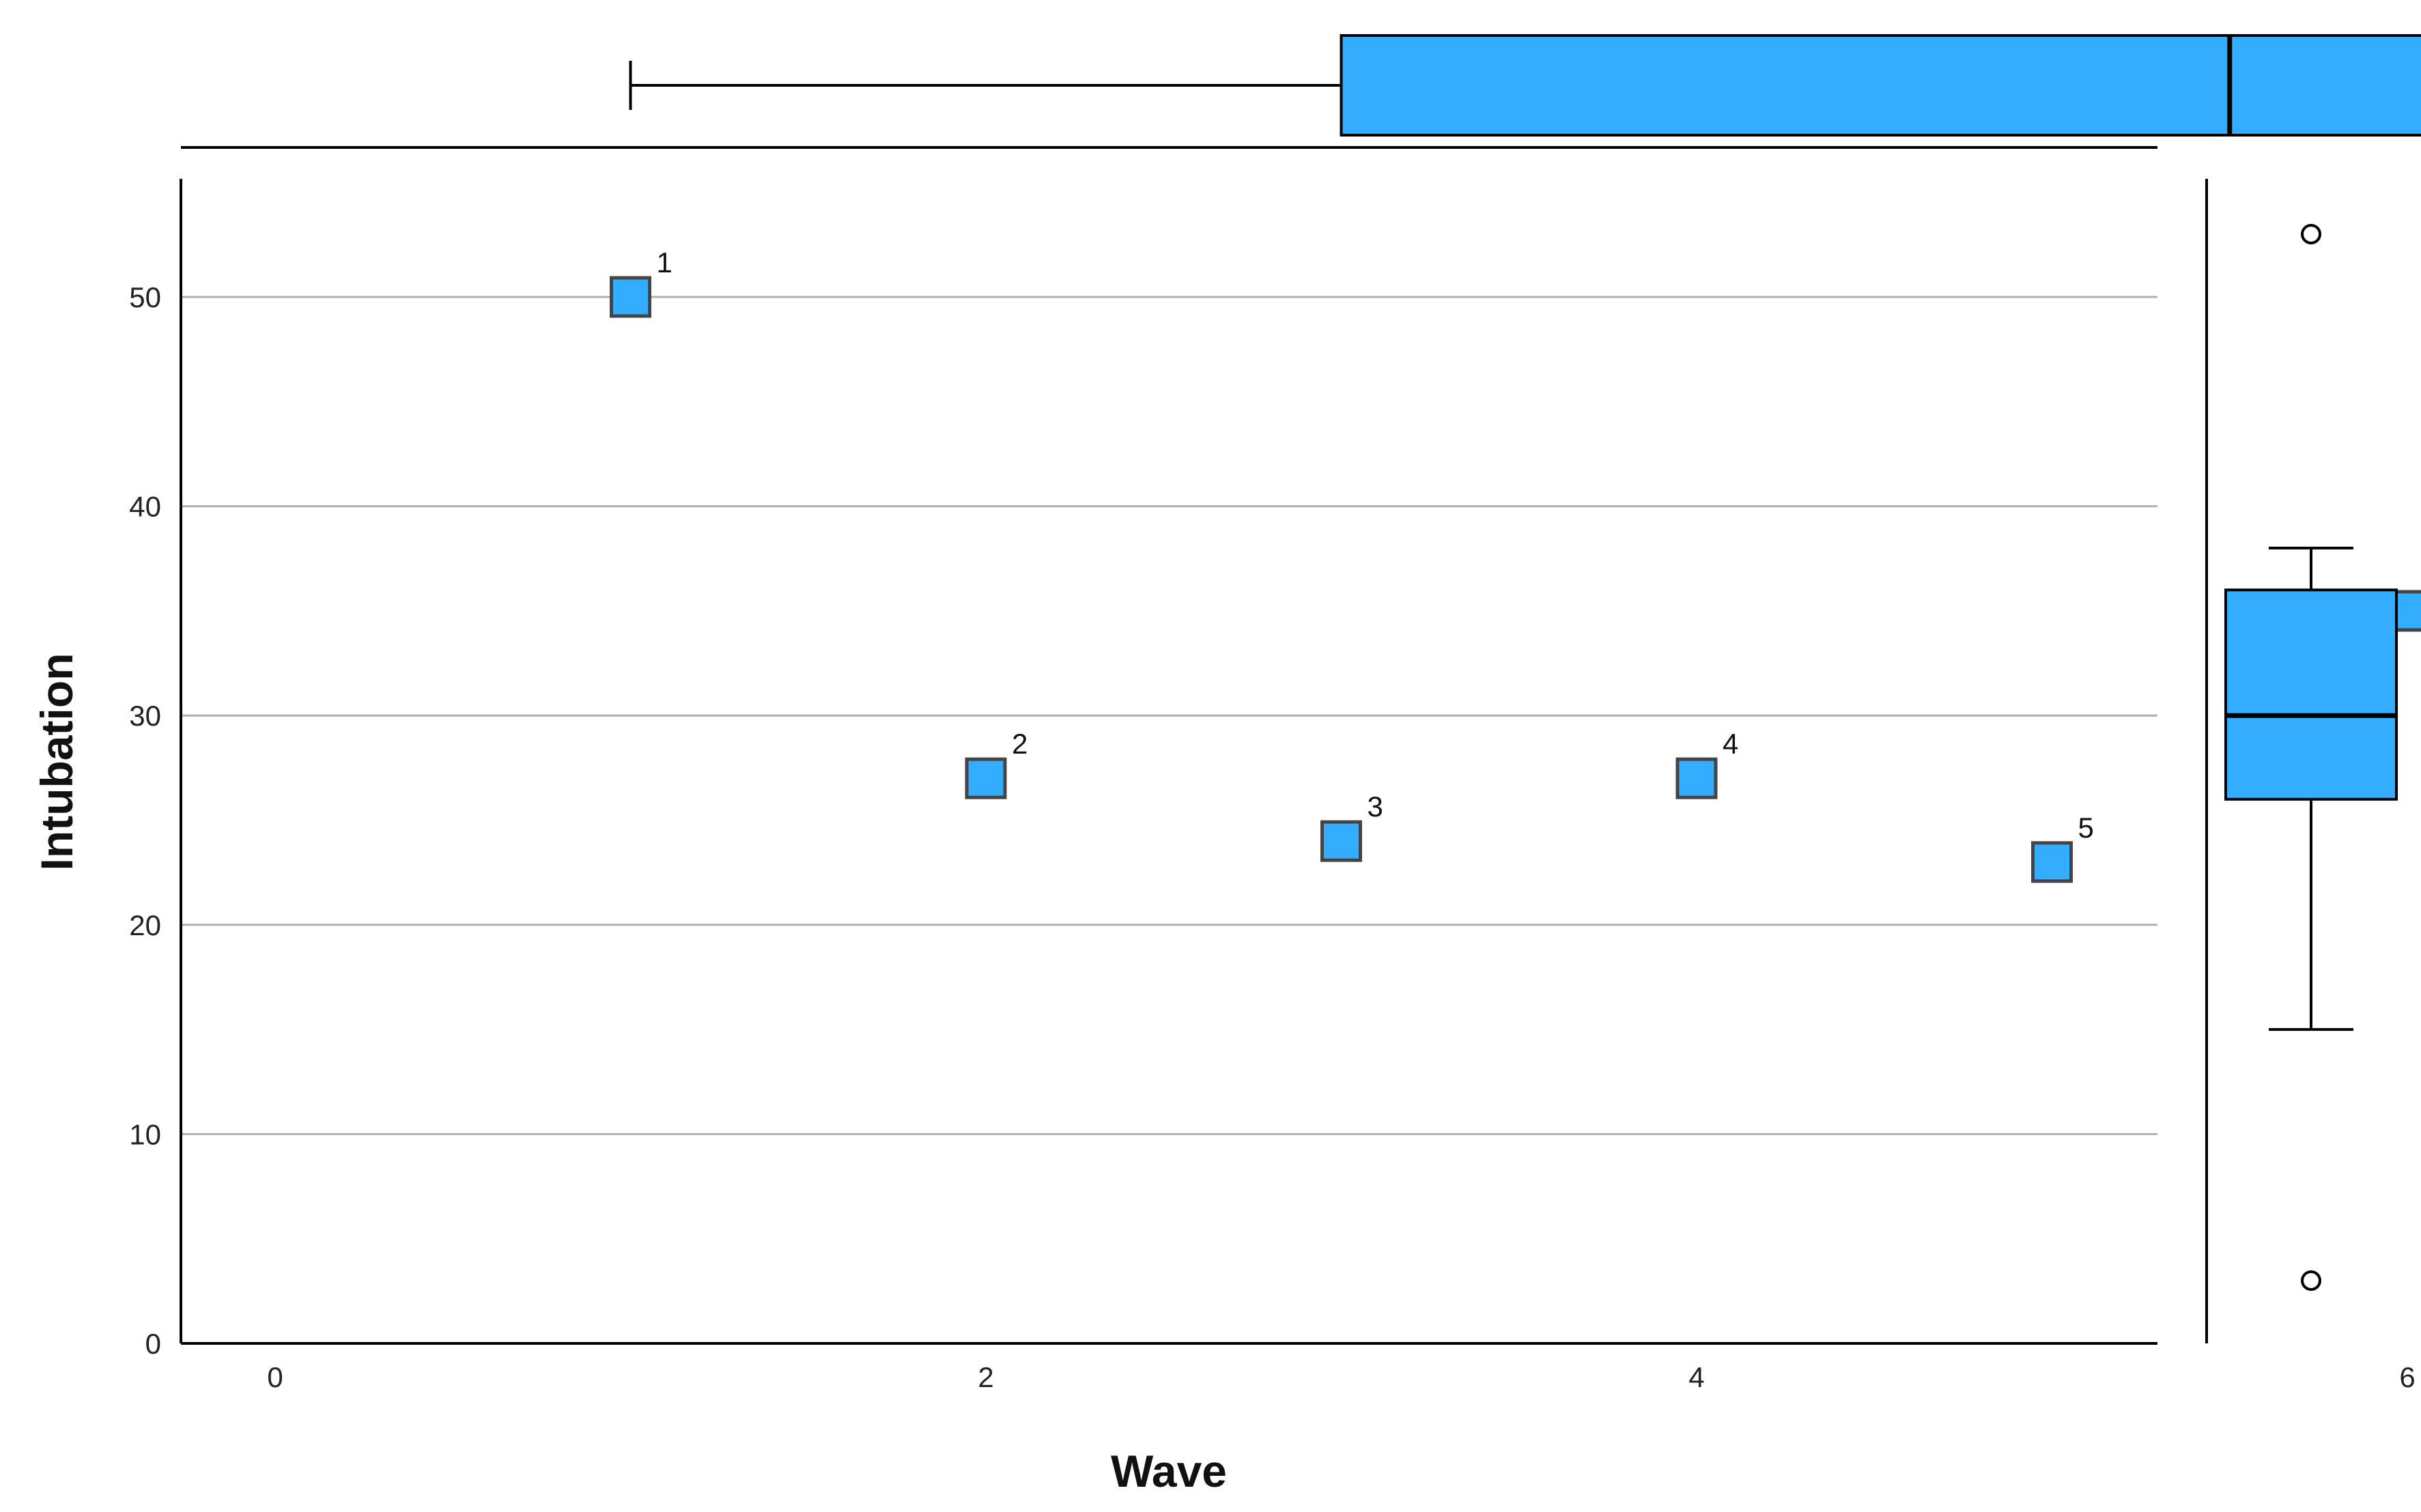 The height and width of the screenshot is (1512, 2421). I want to click on x-tick-label: 2, so click(985, 1377).